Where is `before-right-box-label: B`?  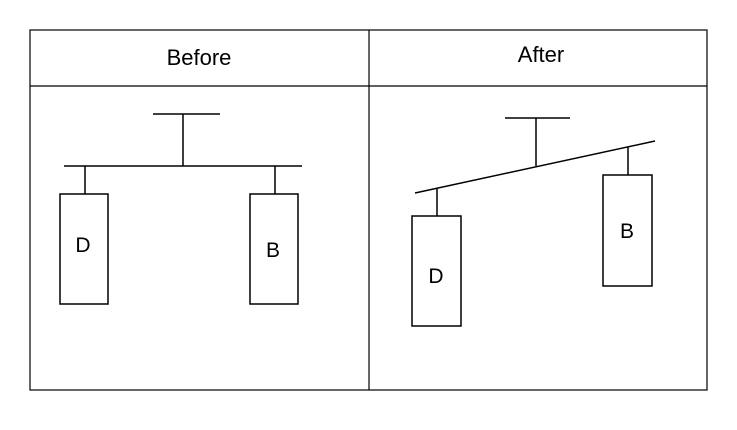
before-right-box-label: B is located at coordinates (273, 250).